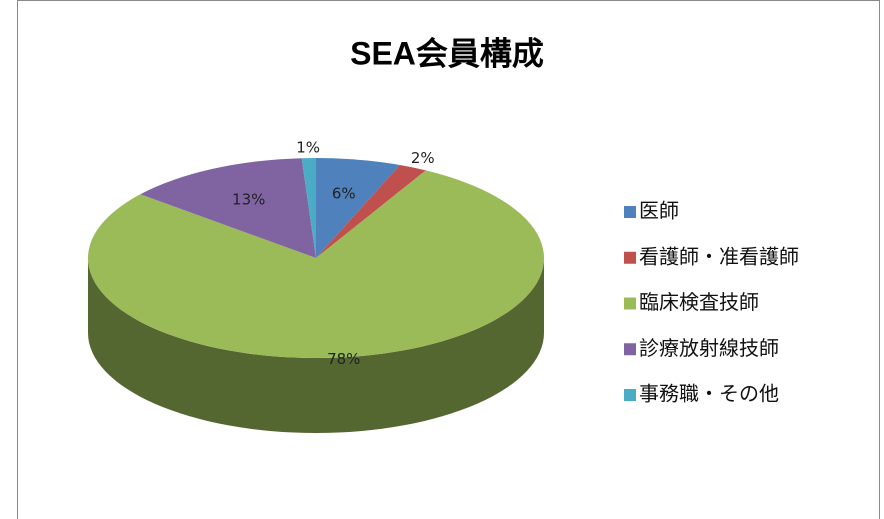 The width and height of the screenshot is (884, 519). What do you see at coordinates (719, 256) in the screenshot?
I see `legend-label: 看護師・准看護師` at bounding box center [719, 256].